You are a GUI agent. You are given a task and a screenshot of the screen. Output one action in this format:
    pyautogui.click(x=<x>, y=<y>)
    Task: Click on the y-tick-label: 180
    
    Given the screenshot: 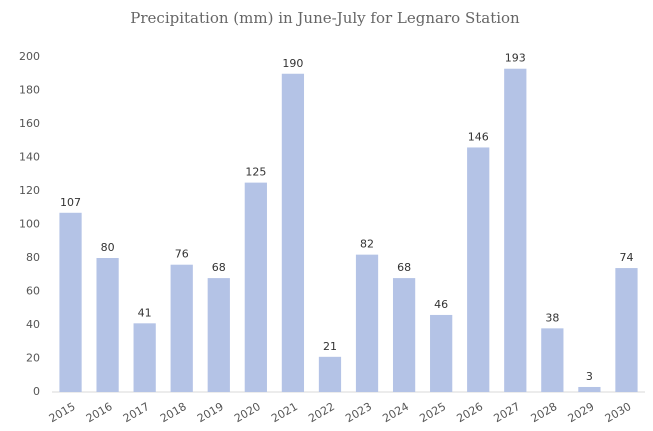 What is the action you would take?
    pyautogui.click(x=29, y=90)
    